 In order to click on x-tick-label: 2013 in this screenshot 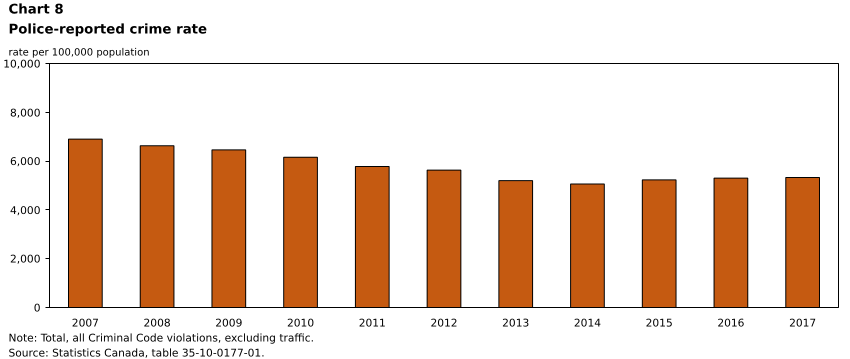, I will do `click(516, 323)`.